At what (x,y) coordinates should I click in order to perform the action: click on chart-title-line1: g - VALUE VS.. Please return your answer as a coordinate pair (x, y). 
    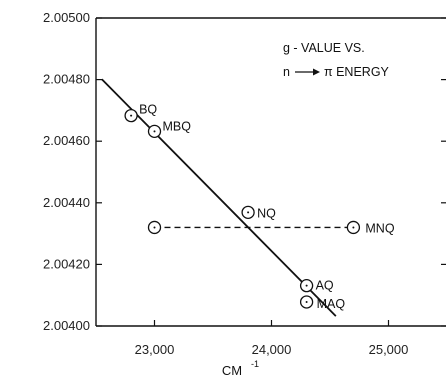
    Looking at the image, I should click on (324, 48).